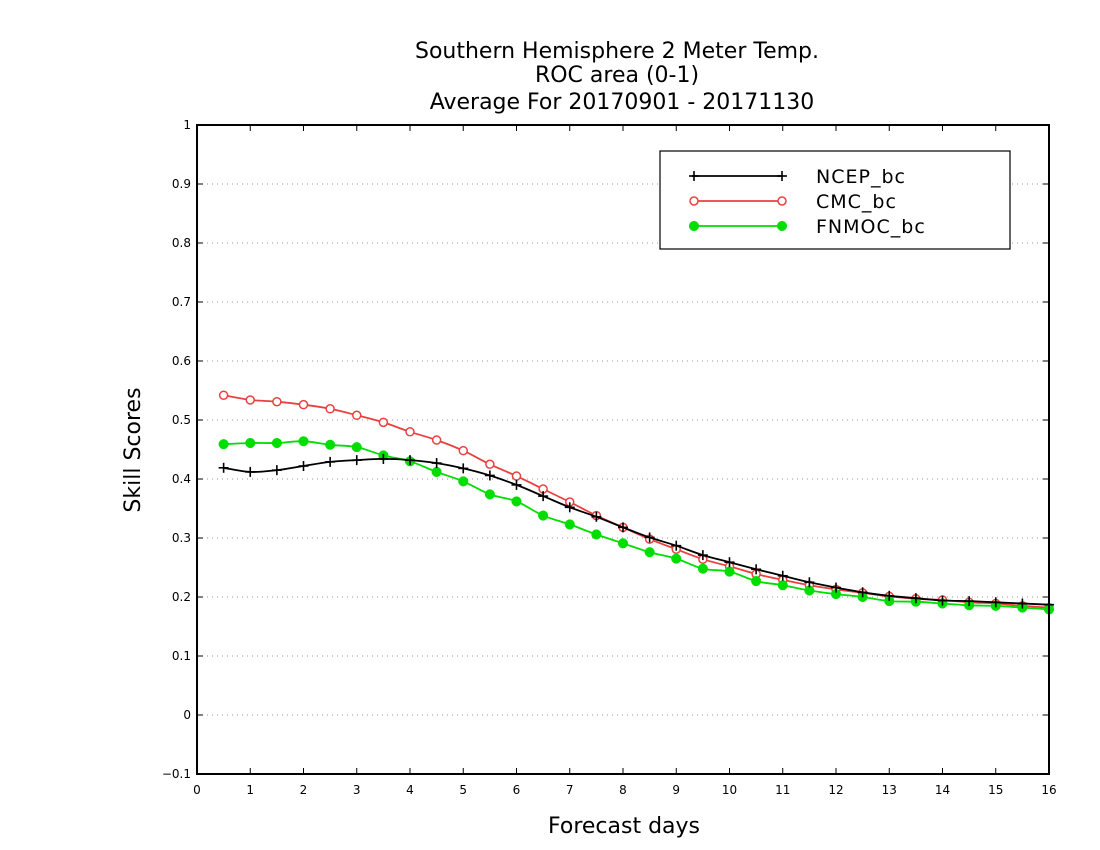 Image resolution: width=1100 pixels, height=850 pixels. I want to click on y-tick-label: 0.2, so click(181, 597).